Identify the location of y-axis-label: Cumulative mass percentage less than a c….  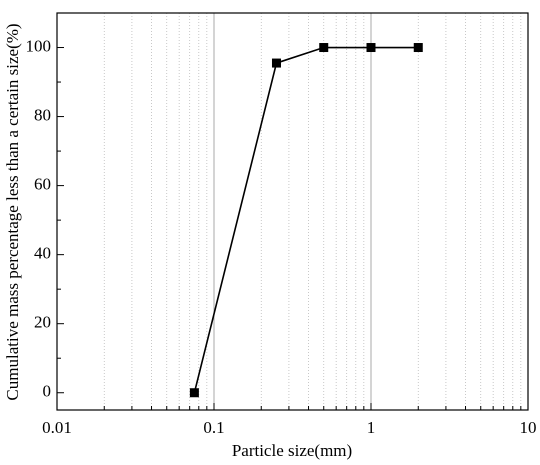
(12, 211).